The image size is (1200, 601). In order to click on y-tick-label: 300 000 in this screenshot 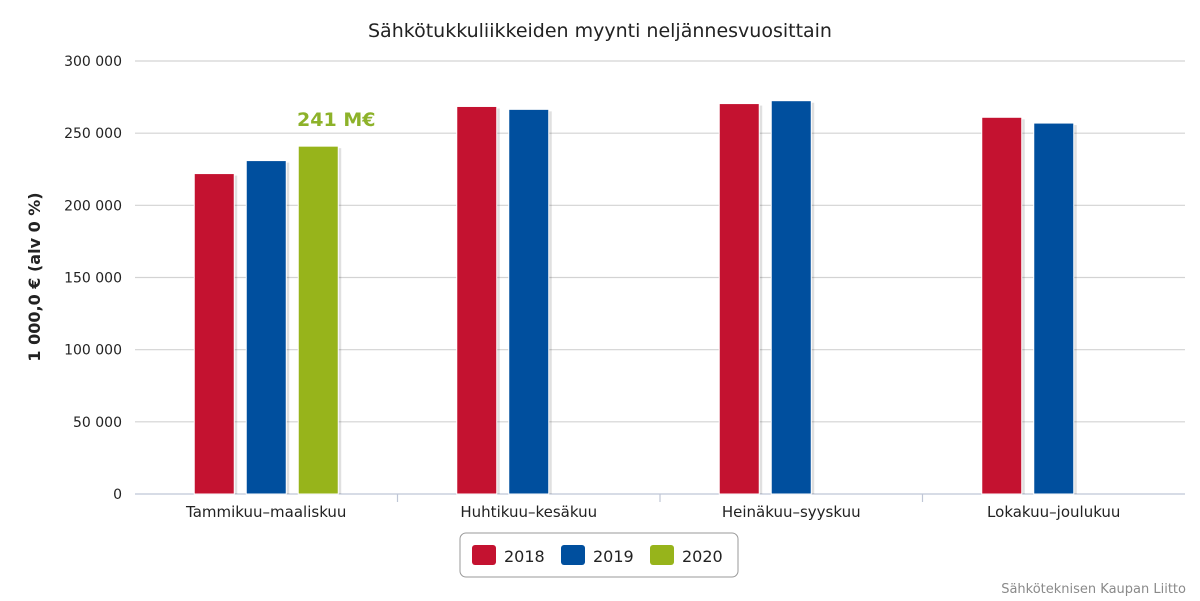, I will do `click(93, 62)`.